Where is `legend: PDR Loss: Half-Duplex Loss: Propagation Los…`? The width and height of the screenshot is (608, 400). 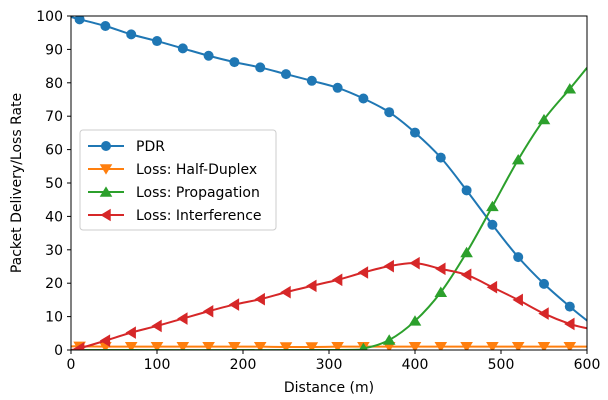
legend: PDR Loss: Half-Duplex Loss: Propagation Los… is located at coordinates (178, 180).